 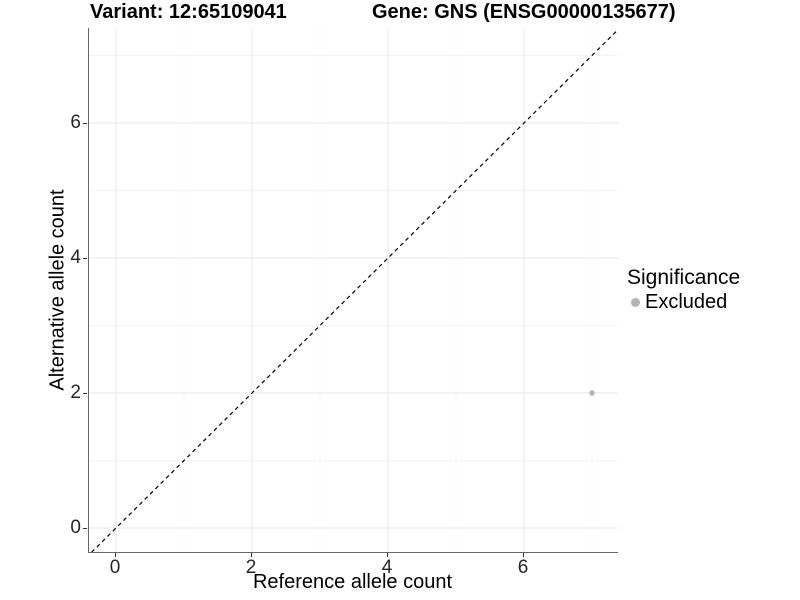 I want to click on y-axis-tick-label: 0, so click(x=75, y=527).